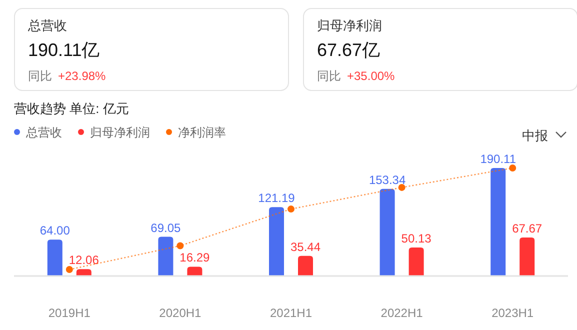 Image resolution: width=577 pixels, height=330 pixels. What do you see at coordinates (202, 133) in the screenshot?
I see `legend-label: 净利润率` at bounding box center [202, 133].